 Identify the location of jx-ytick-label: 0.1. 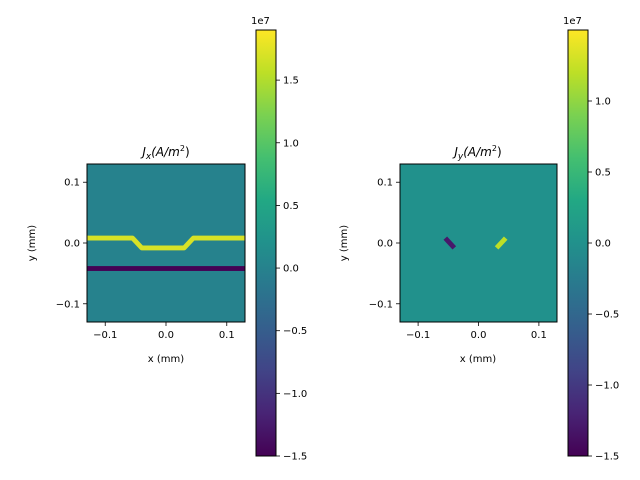
(72, 183).